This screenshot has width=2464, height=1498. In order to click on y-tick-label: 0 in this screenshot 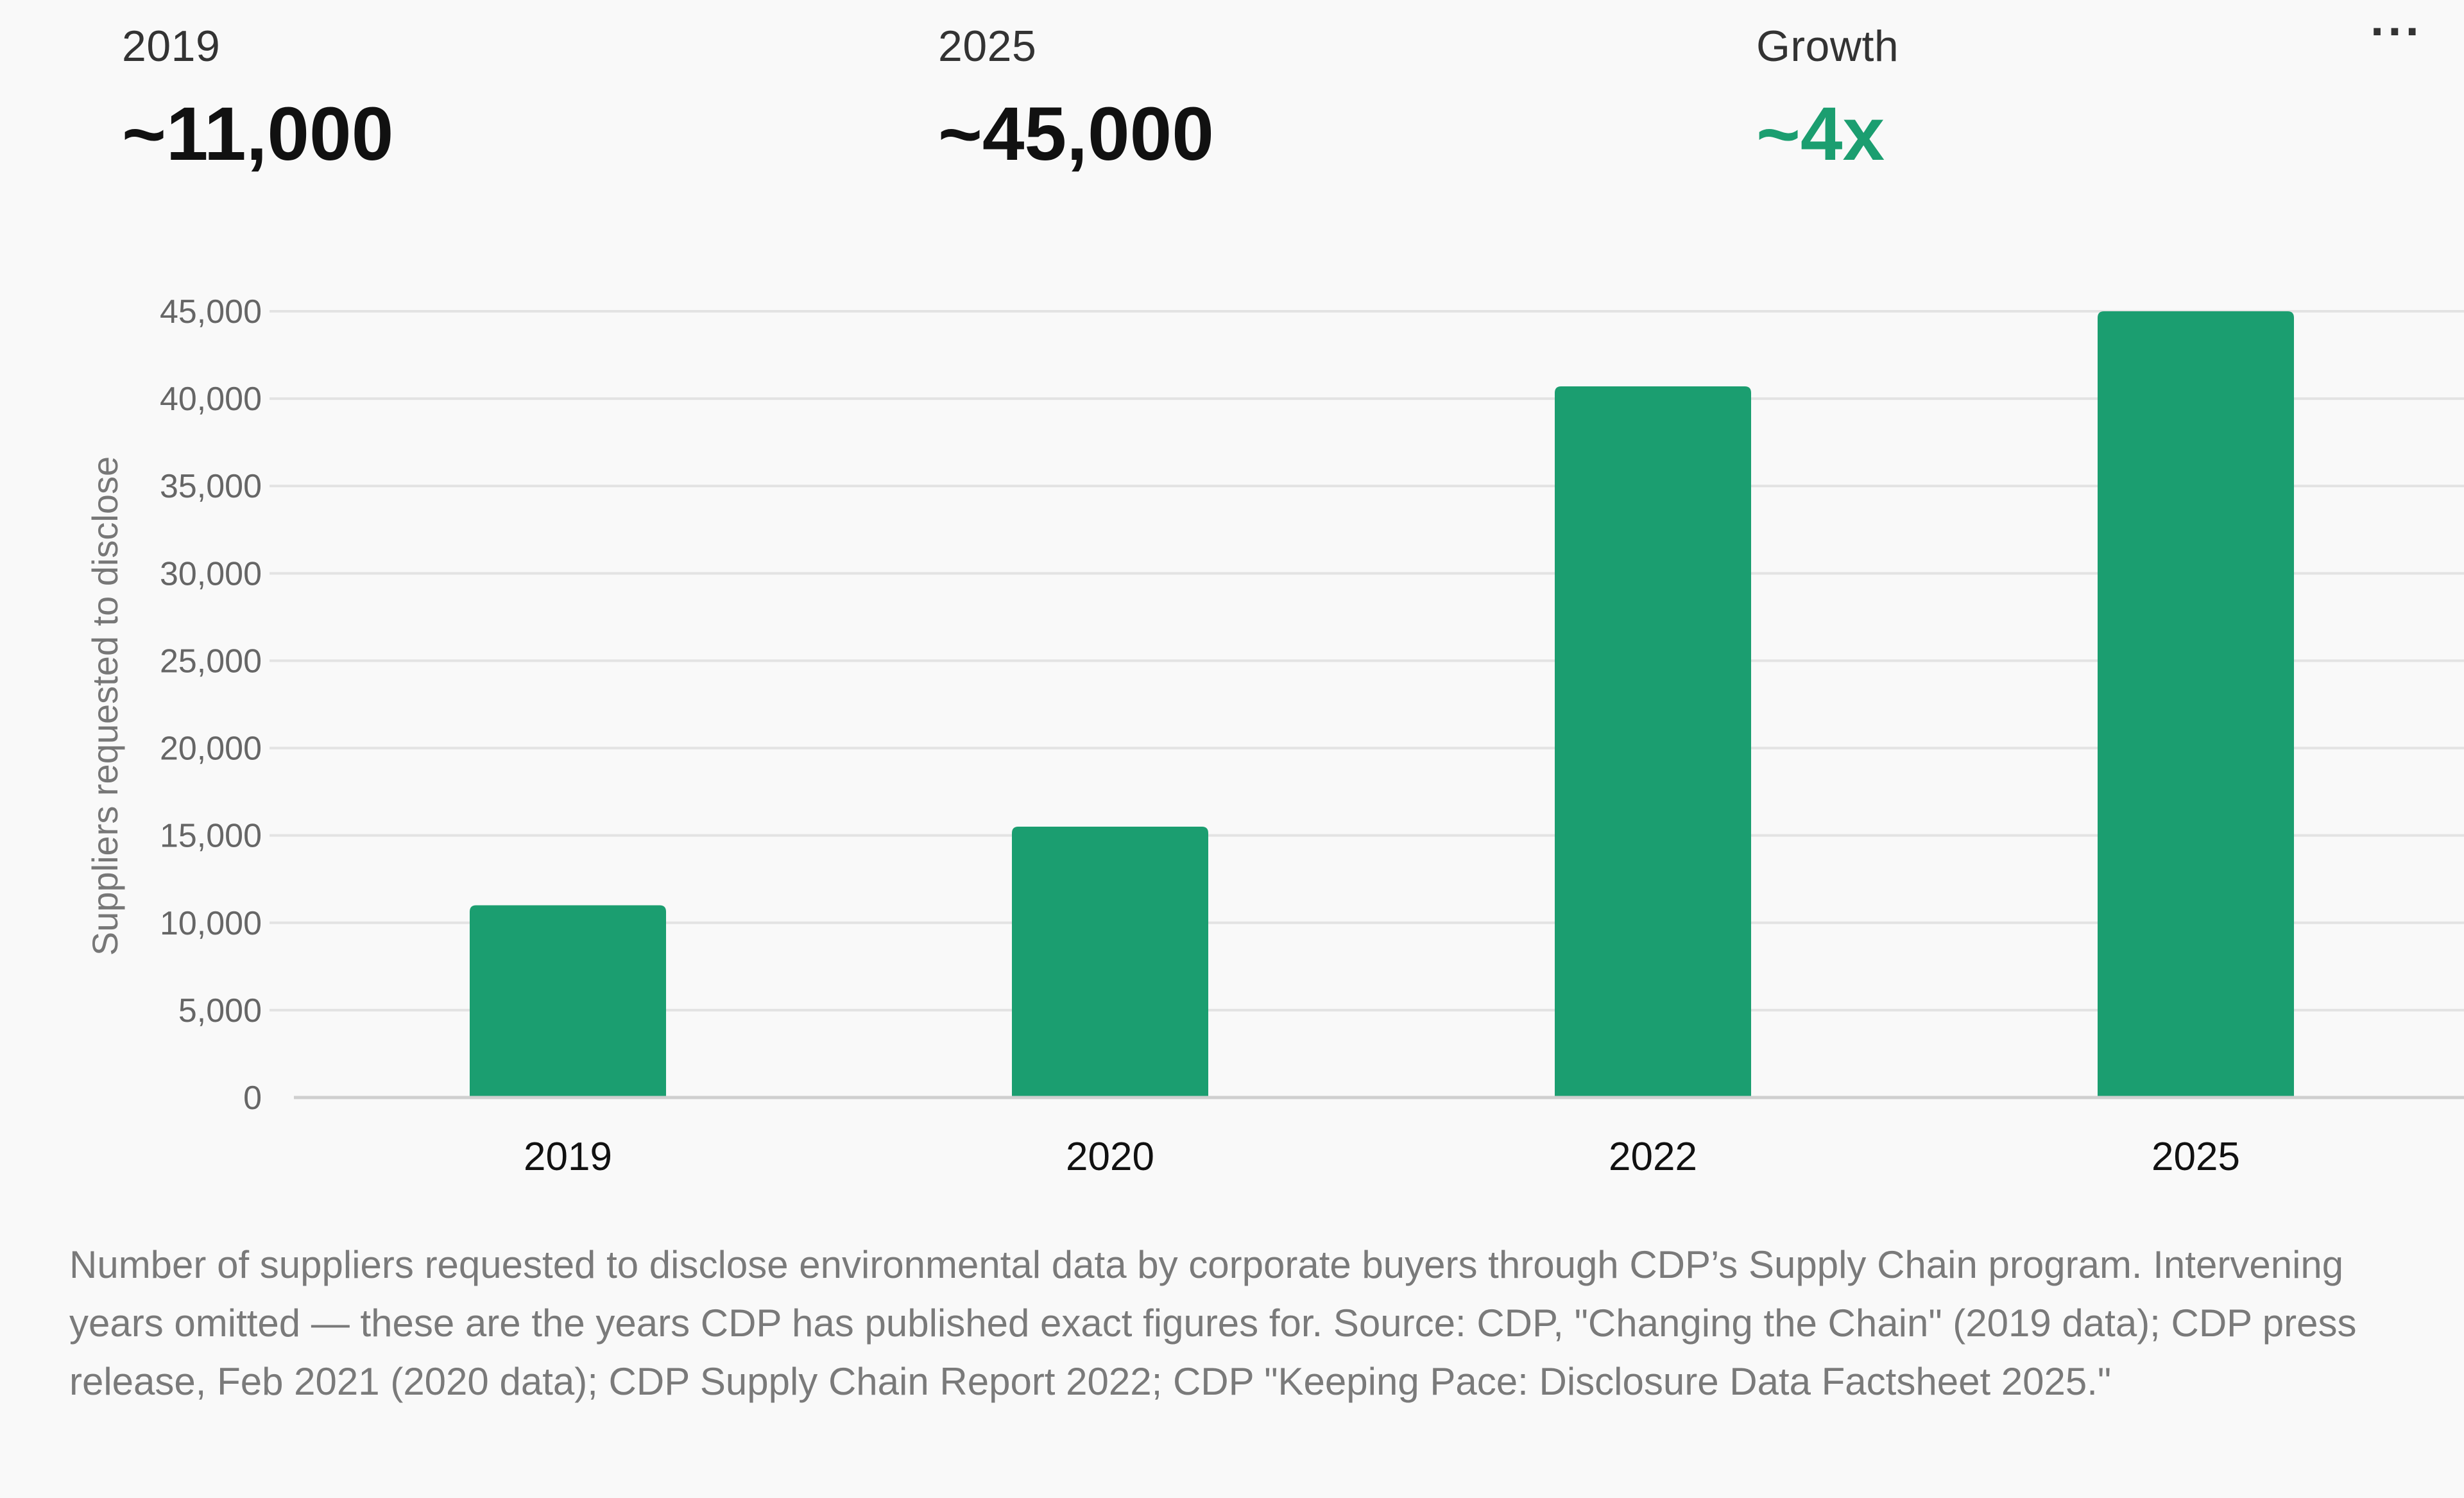, I will do `click(253, 1098)`.